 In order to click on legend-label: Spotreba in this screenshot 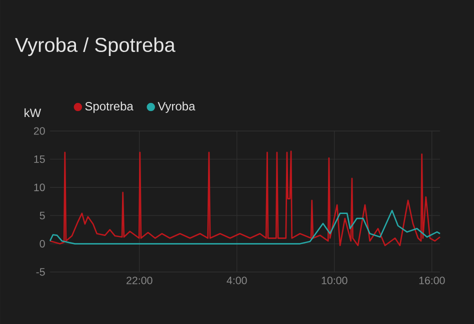, I will do `click(109, 107)`.